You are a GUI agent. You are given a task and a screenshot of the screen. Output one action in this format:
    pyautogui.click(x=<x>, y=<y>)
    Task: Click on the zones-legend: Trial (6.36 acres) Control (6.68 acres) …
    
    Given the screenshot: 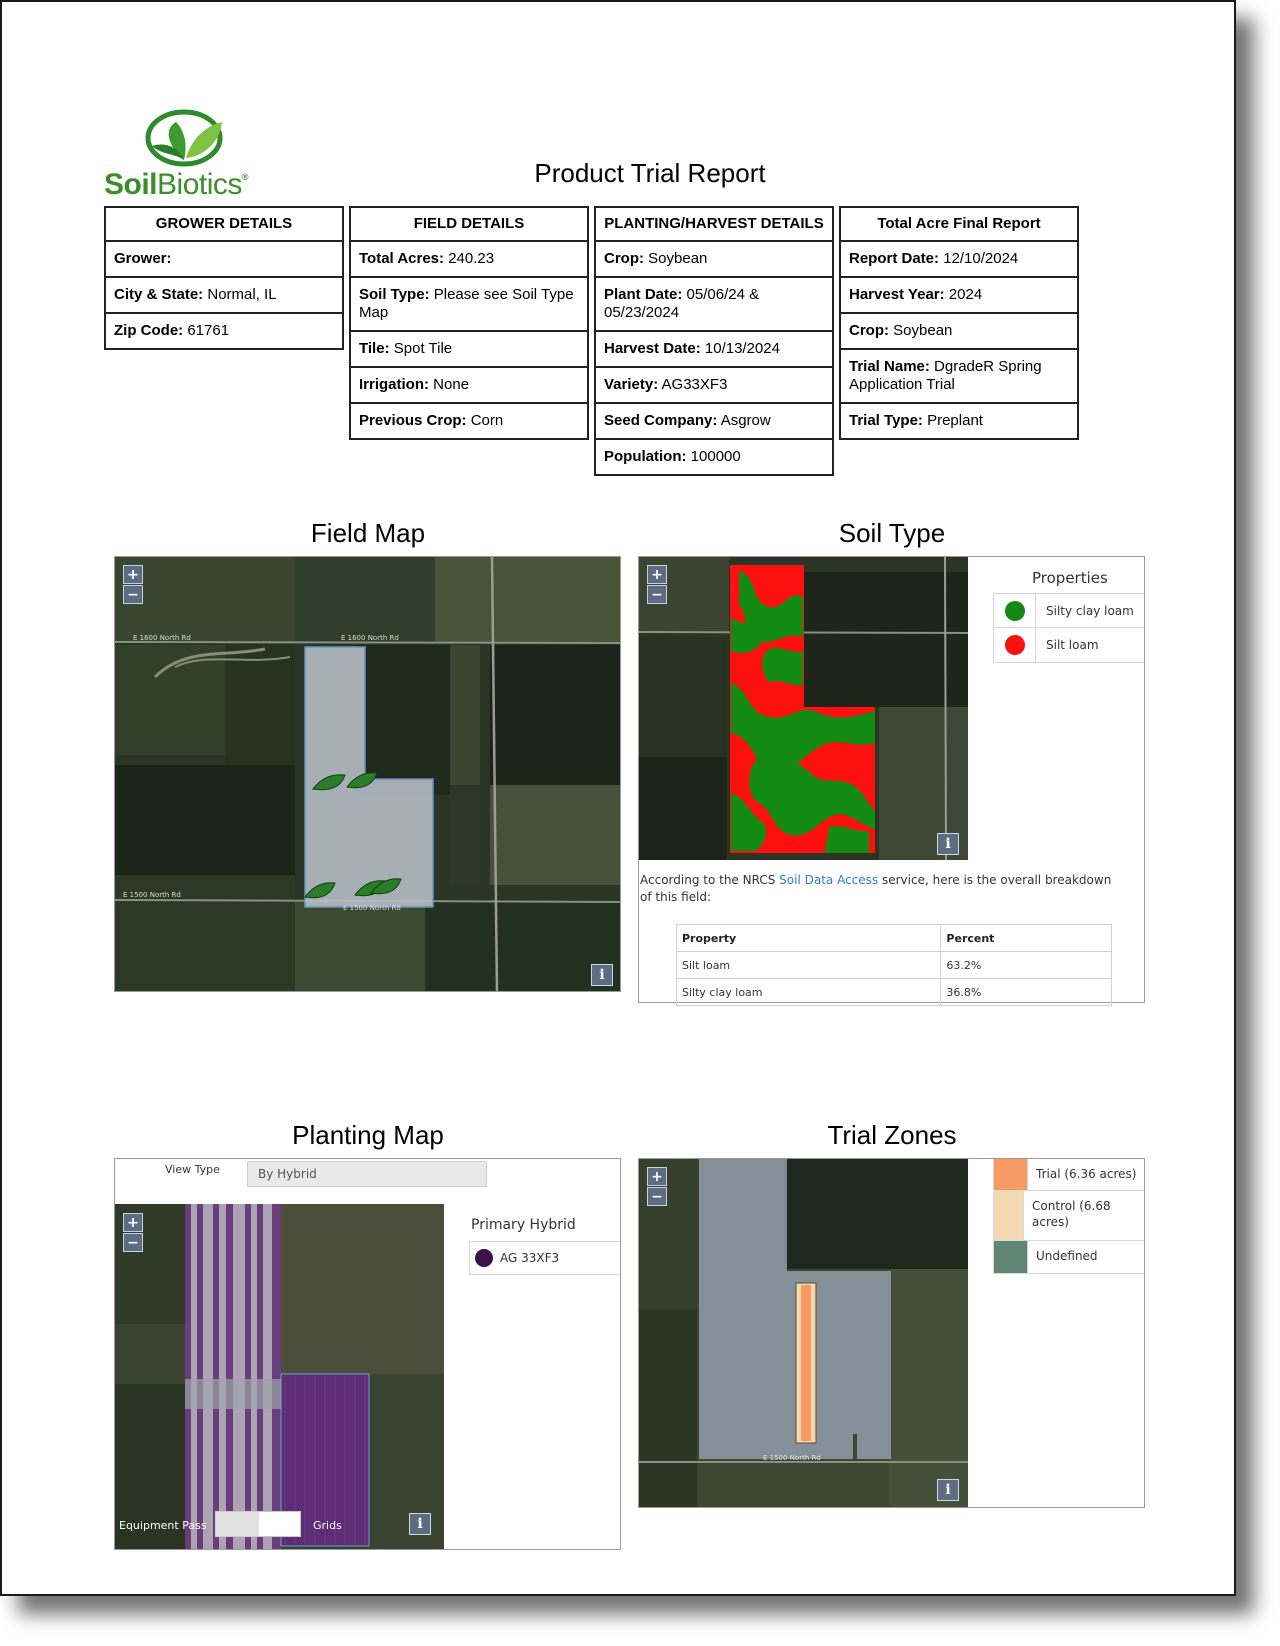 What is the action you would take?
    pyautogui.click(x=1068, y=1216)
    